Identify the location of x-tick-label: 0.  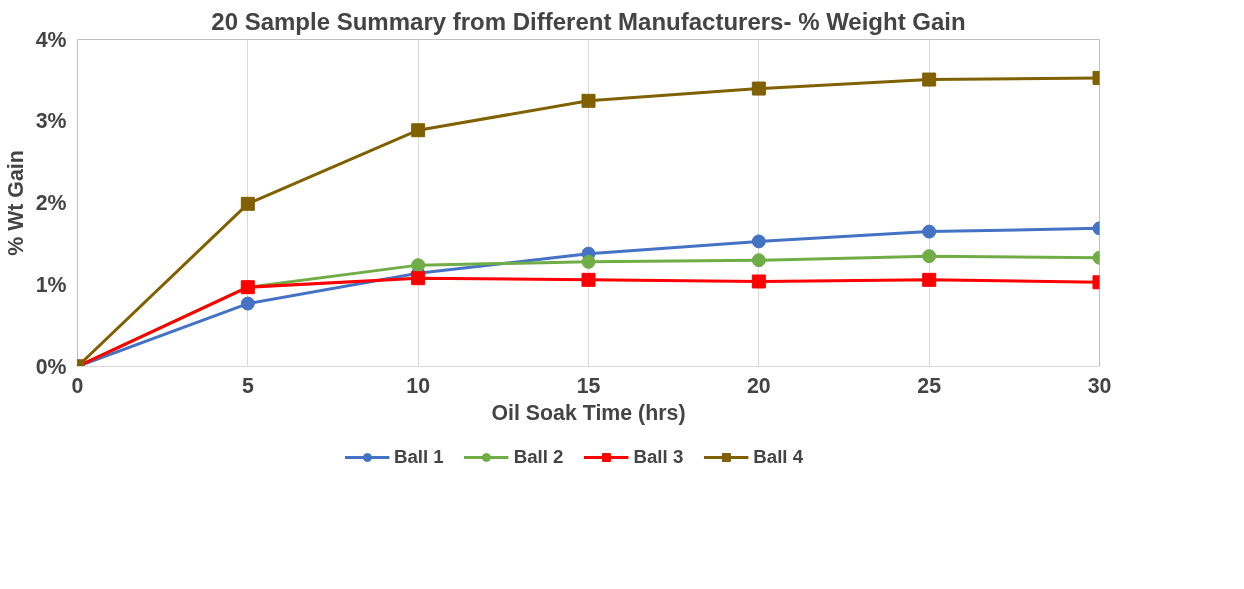
(77, 385).